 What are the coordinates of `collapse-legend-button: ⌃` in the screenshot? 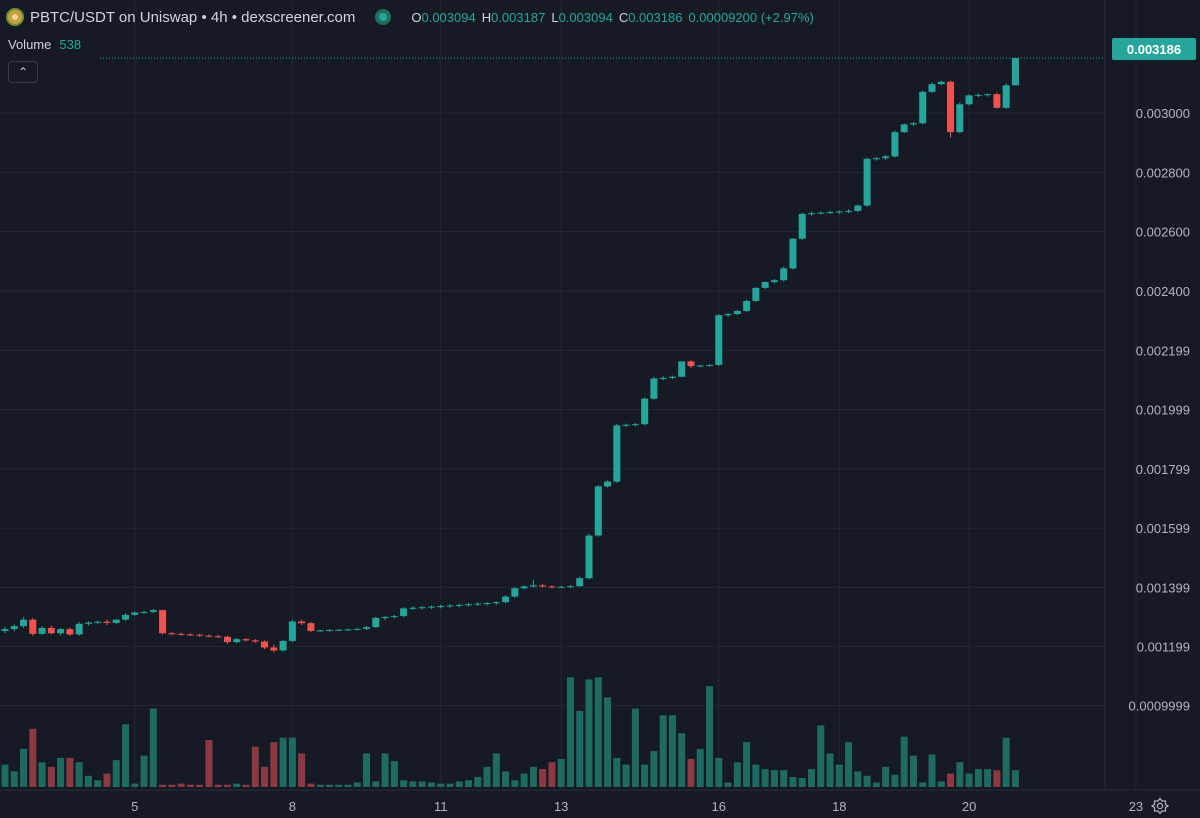 It's located at (23, 72).